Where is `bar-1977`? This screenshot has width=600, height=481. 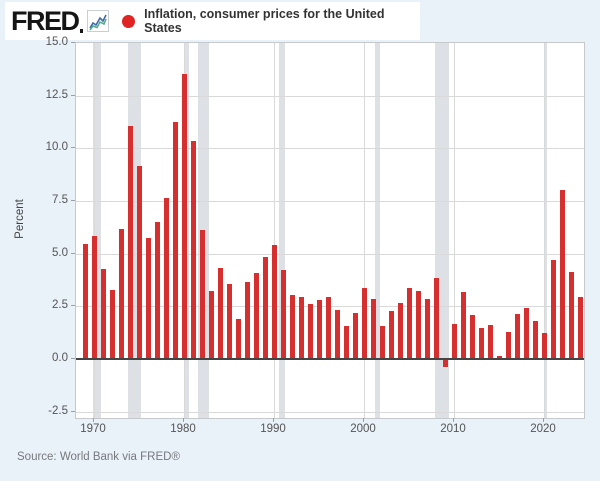
bar-1977 is located at coordinates (157, 290).